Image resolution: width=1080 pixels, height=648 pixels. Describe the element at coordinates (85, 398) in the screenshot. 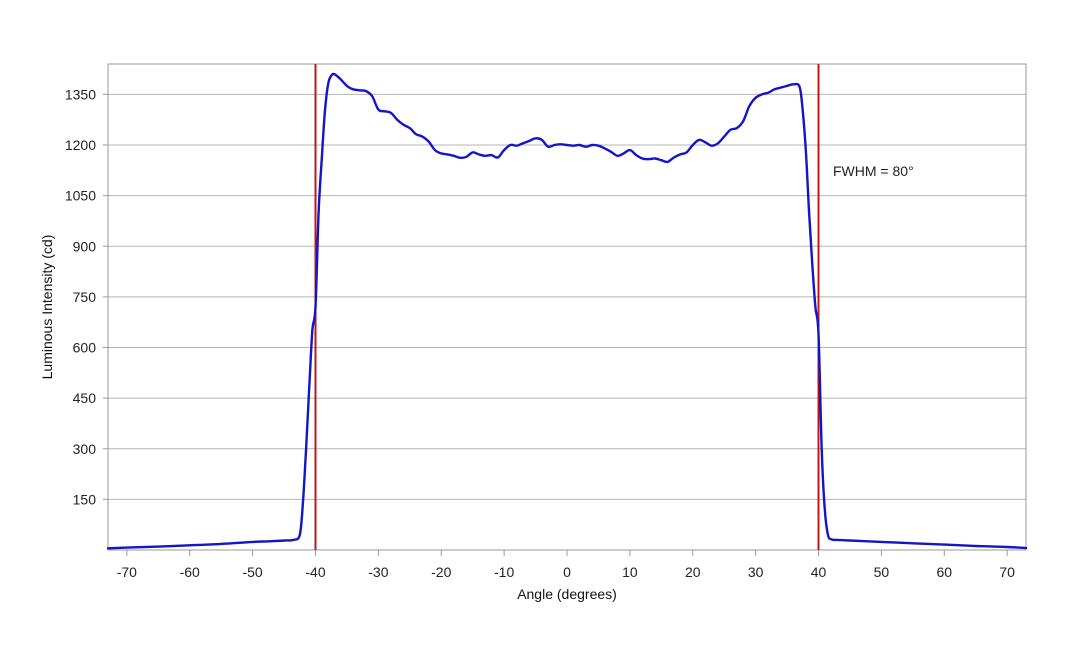

I see `y-tick-label: 450` at that location.